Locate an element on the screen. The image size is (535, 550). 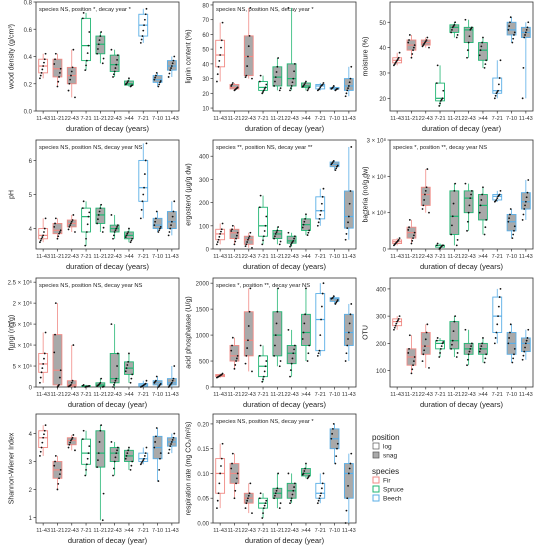
x-tick-label: 7-10 is located at coordinates (334, 531).